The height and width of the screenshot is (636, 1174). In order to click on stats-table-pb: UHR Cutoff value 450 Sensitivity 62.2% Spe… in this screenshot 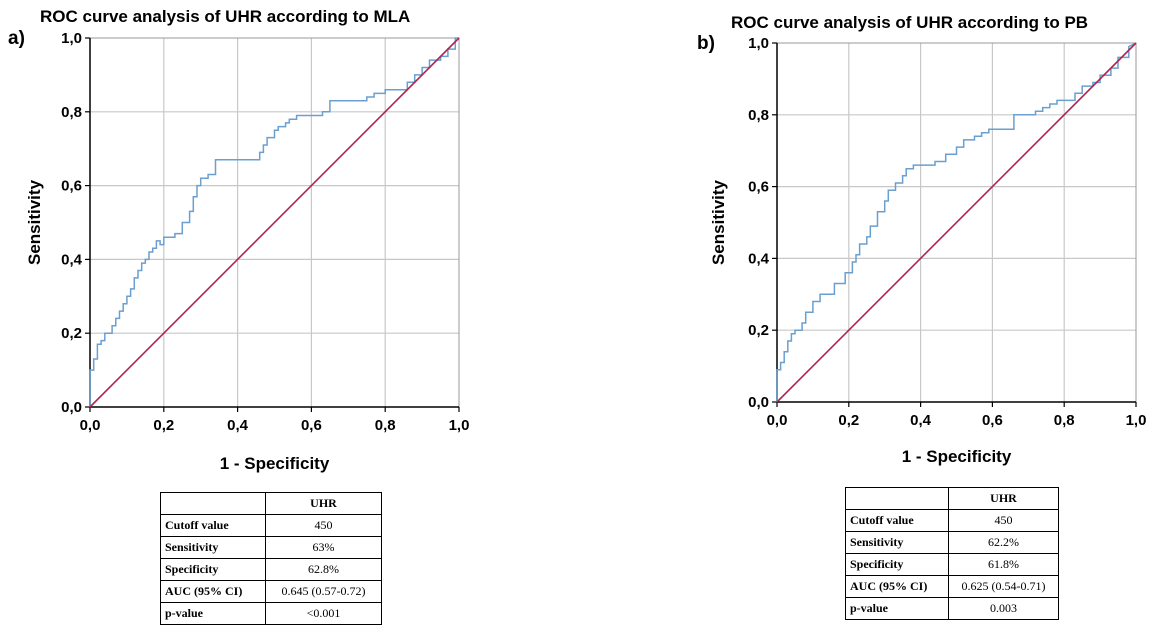, I will do `click(952, 553)`.